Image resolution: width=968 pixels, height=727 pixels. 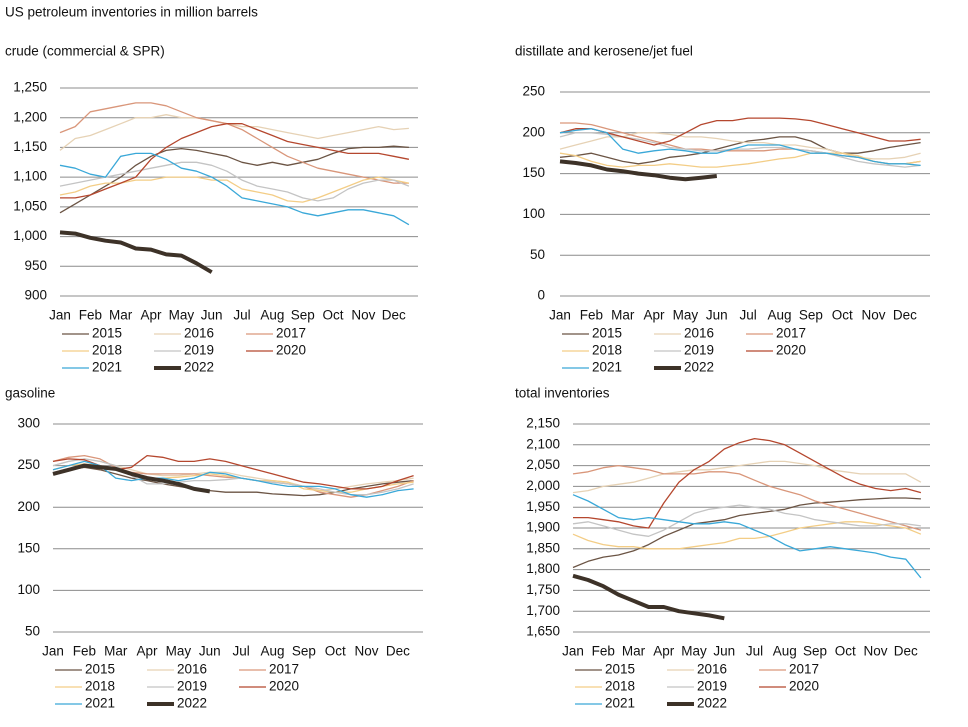 What do you see at coordinates (543, 485) in the screenshot?
I see `y-tick-label: 2,000` at bounding box center [543, 485].